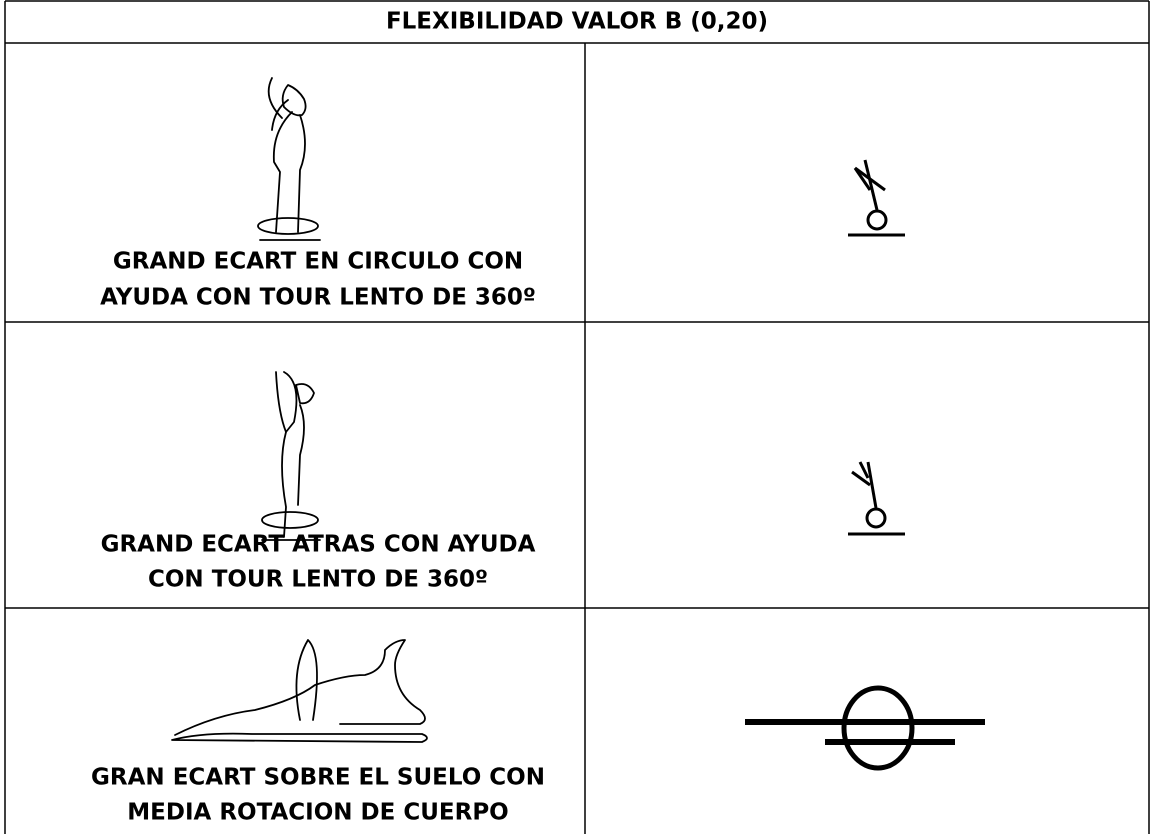 The height and width of the screenshot is (834, 1150). What do you see at coordinates (318, 580) in the screenshot?
I see `row-text: CON TOUR LENTO DE 360º` at bounding box center [318, 580].